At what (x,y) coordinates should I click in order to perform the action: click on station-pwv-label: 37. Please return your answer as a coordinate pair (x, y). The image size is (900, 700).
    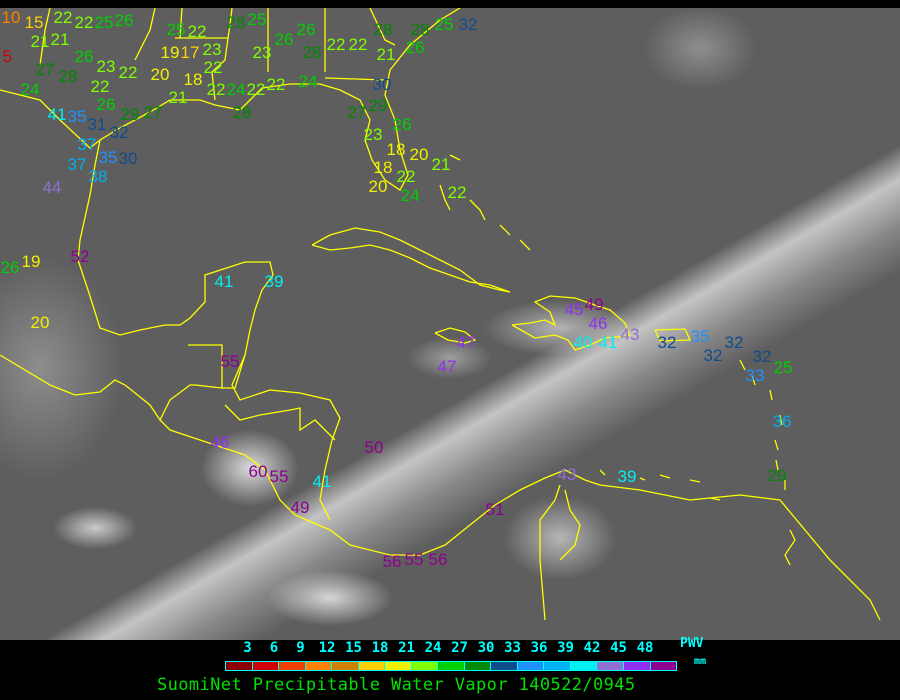
    Looking at the image, I should click on (87, 144).